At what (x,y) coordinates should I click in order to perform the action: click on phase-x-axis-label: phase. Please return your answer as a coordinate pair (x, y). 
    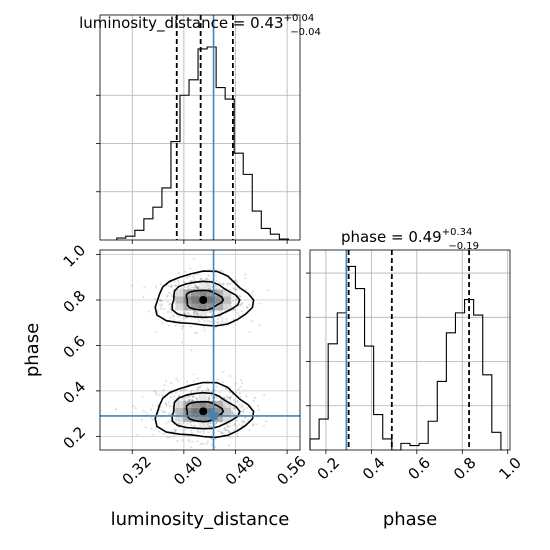
    Looking at the image, I should click on (410, 519).